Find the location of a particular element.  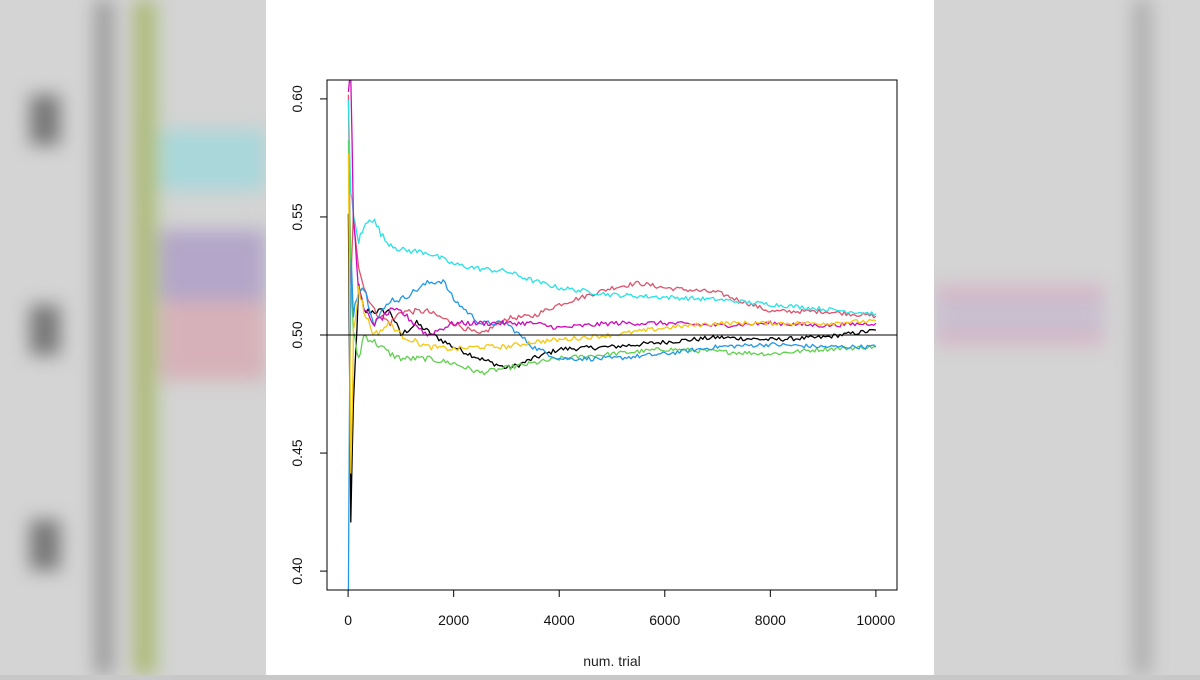

x-tick-label: 10000 is located at coordinates (875, 620).